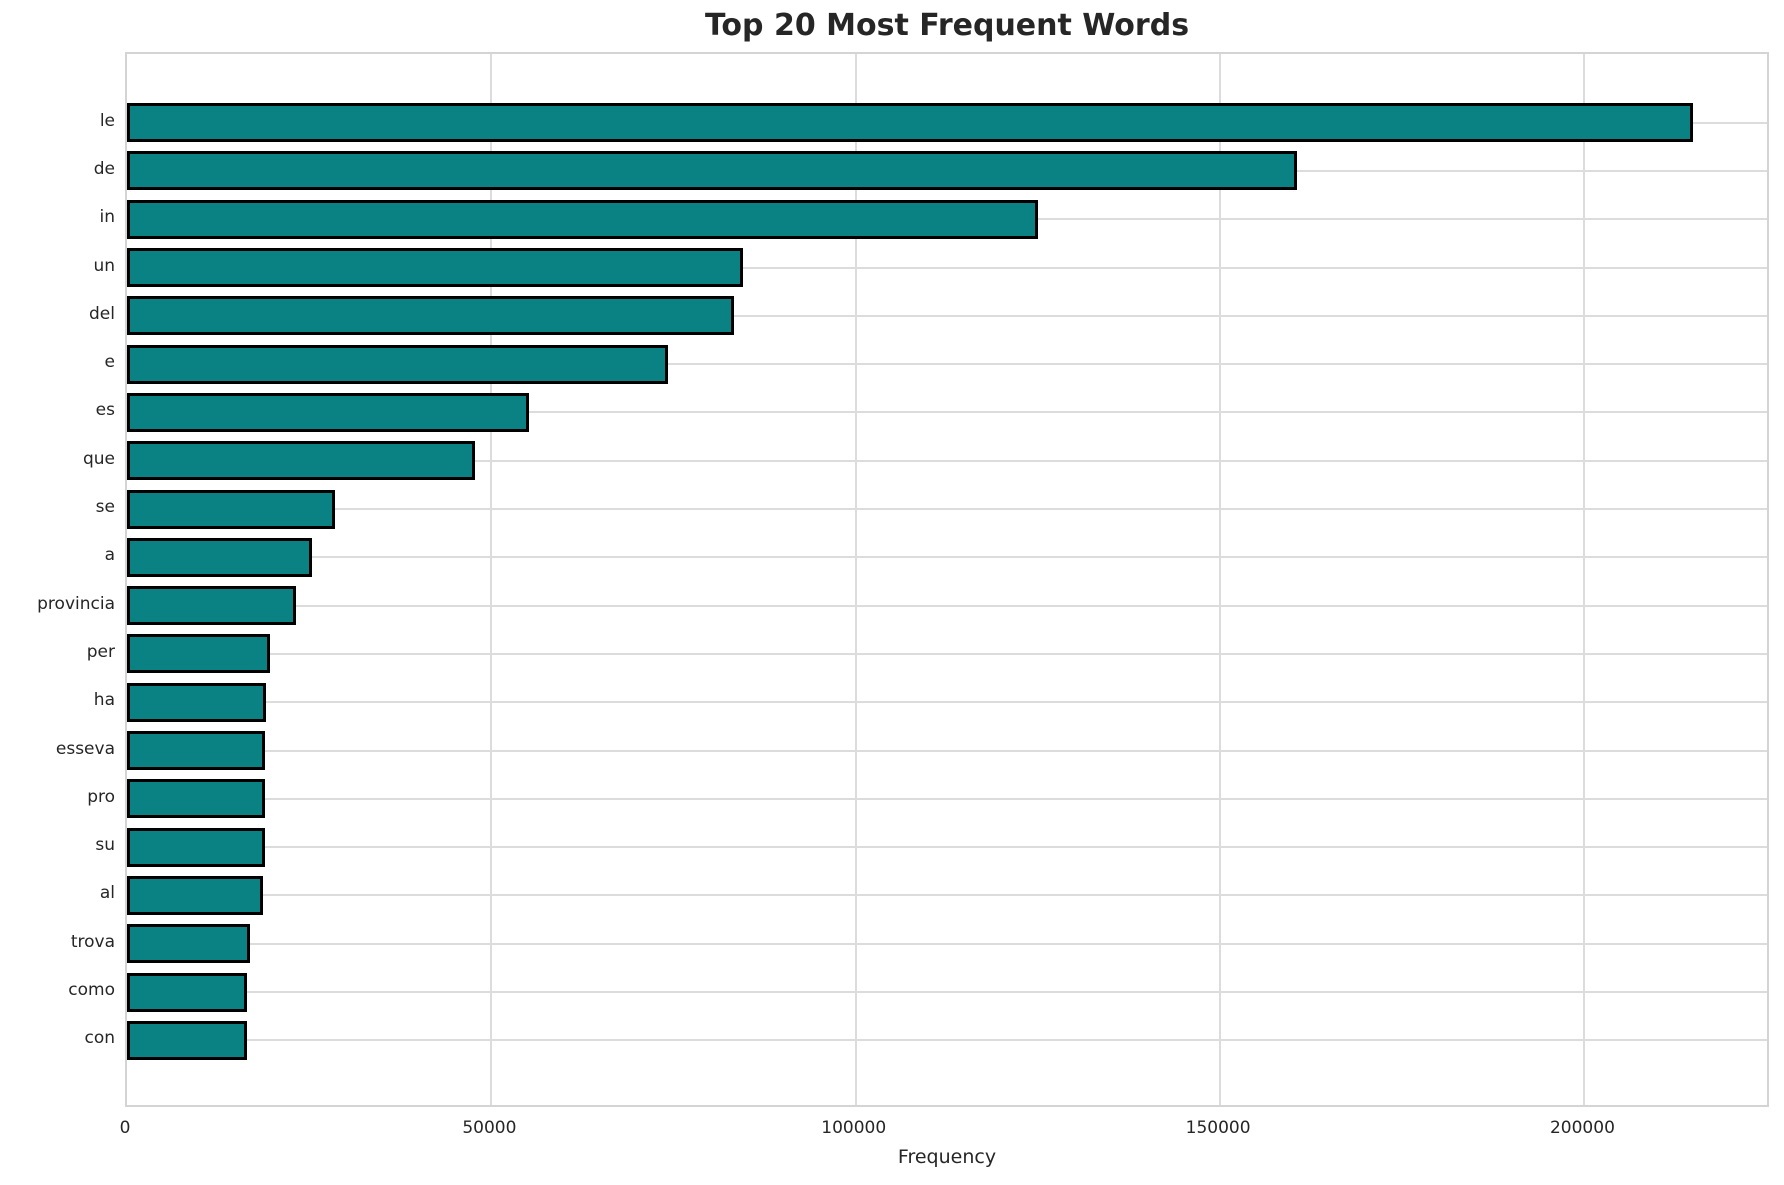  I want to click on bar-al, so click(195, 895).